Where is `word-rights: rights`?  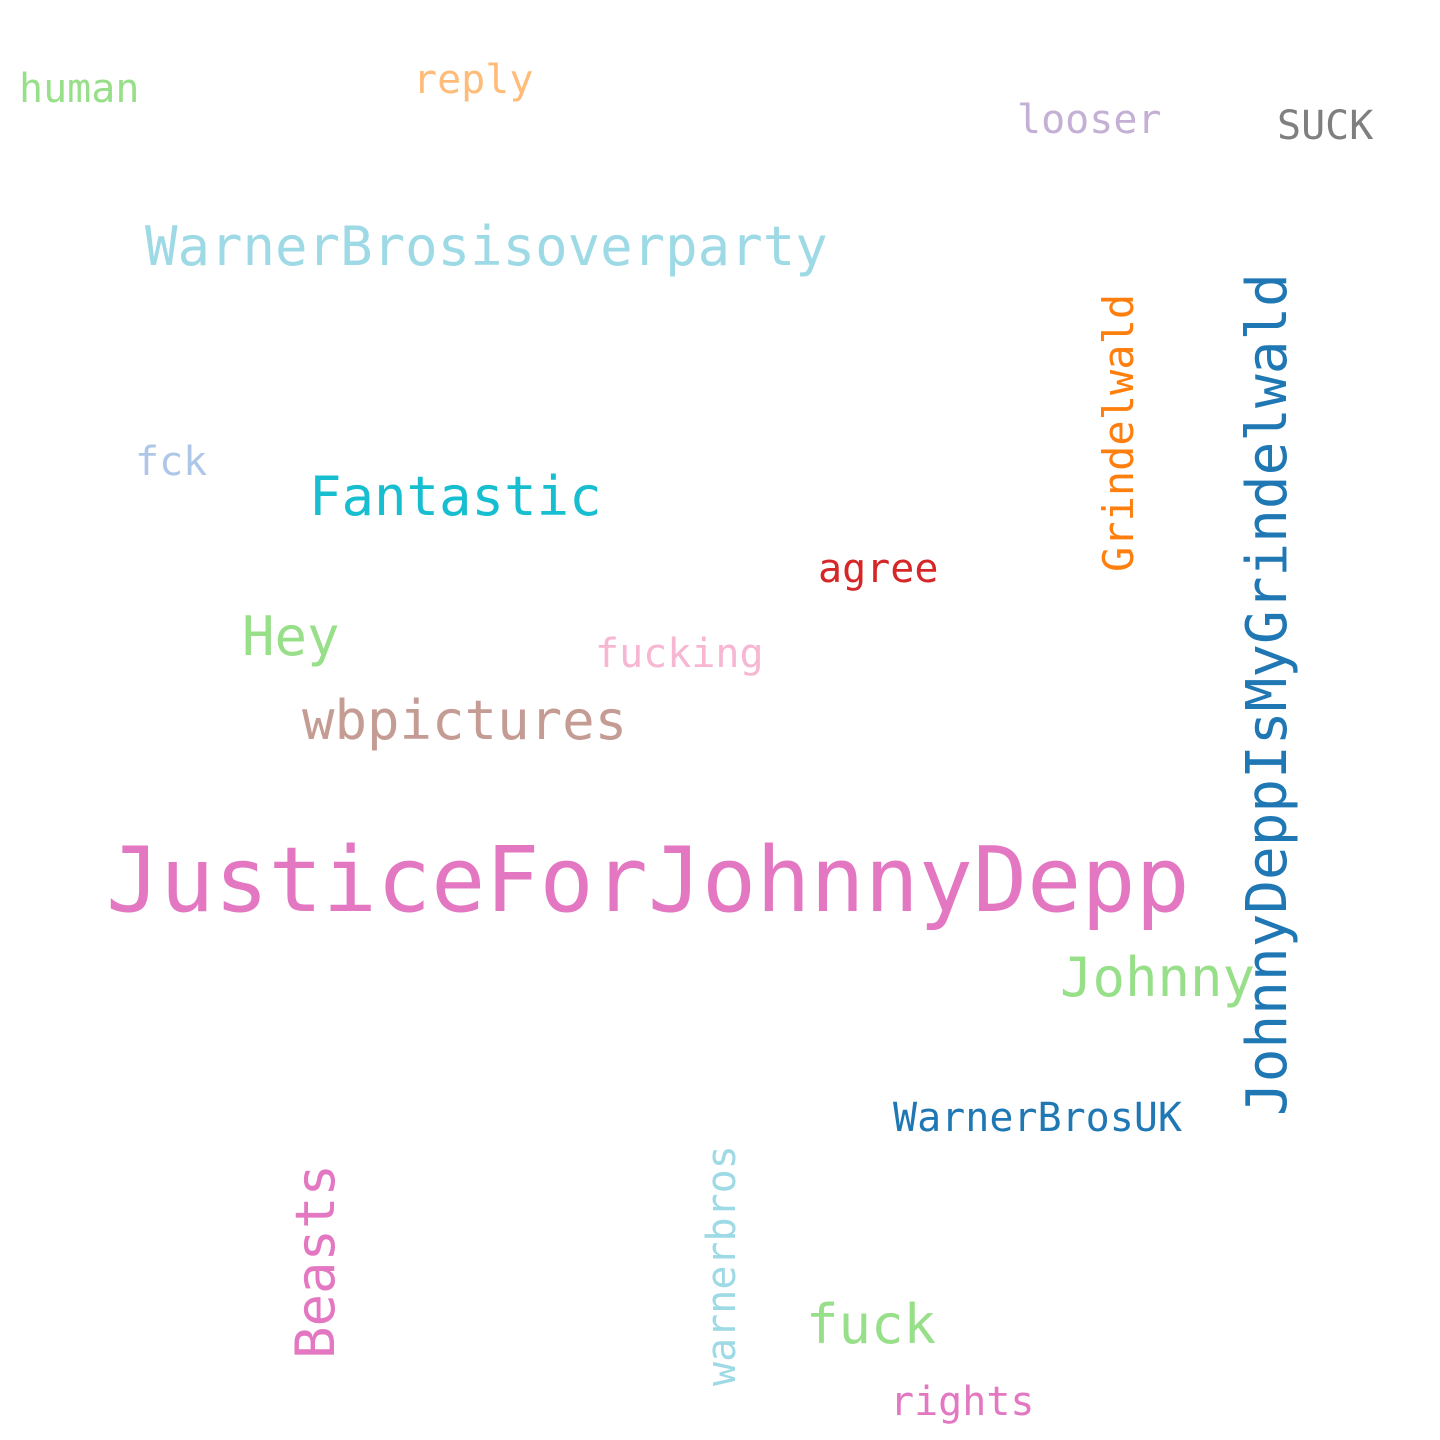
word-rights: rights is located at coordinates (962, 1402).